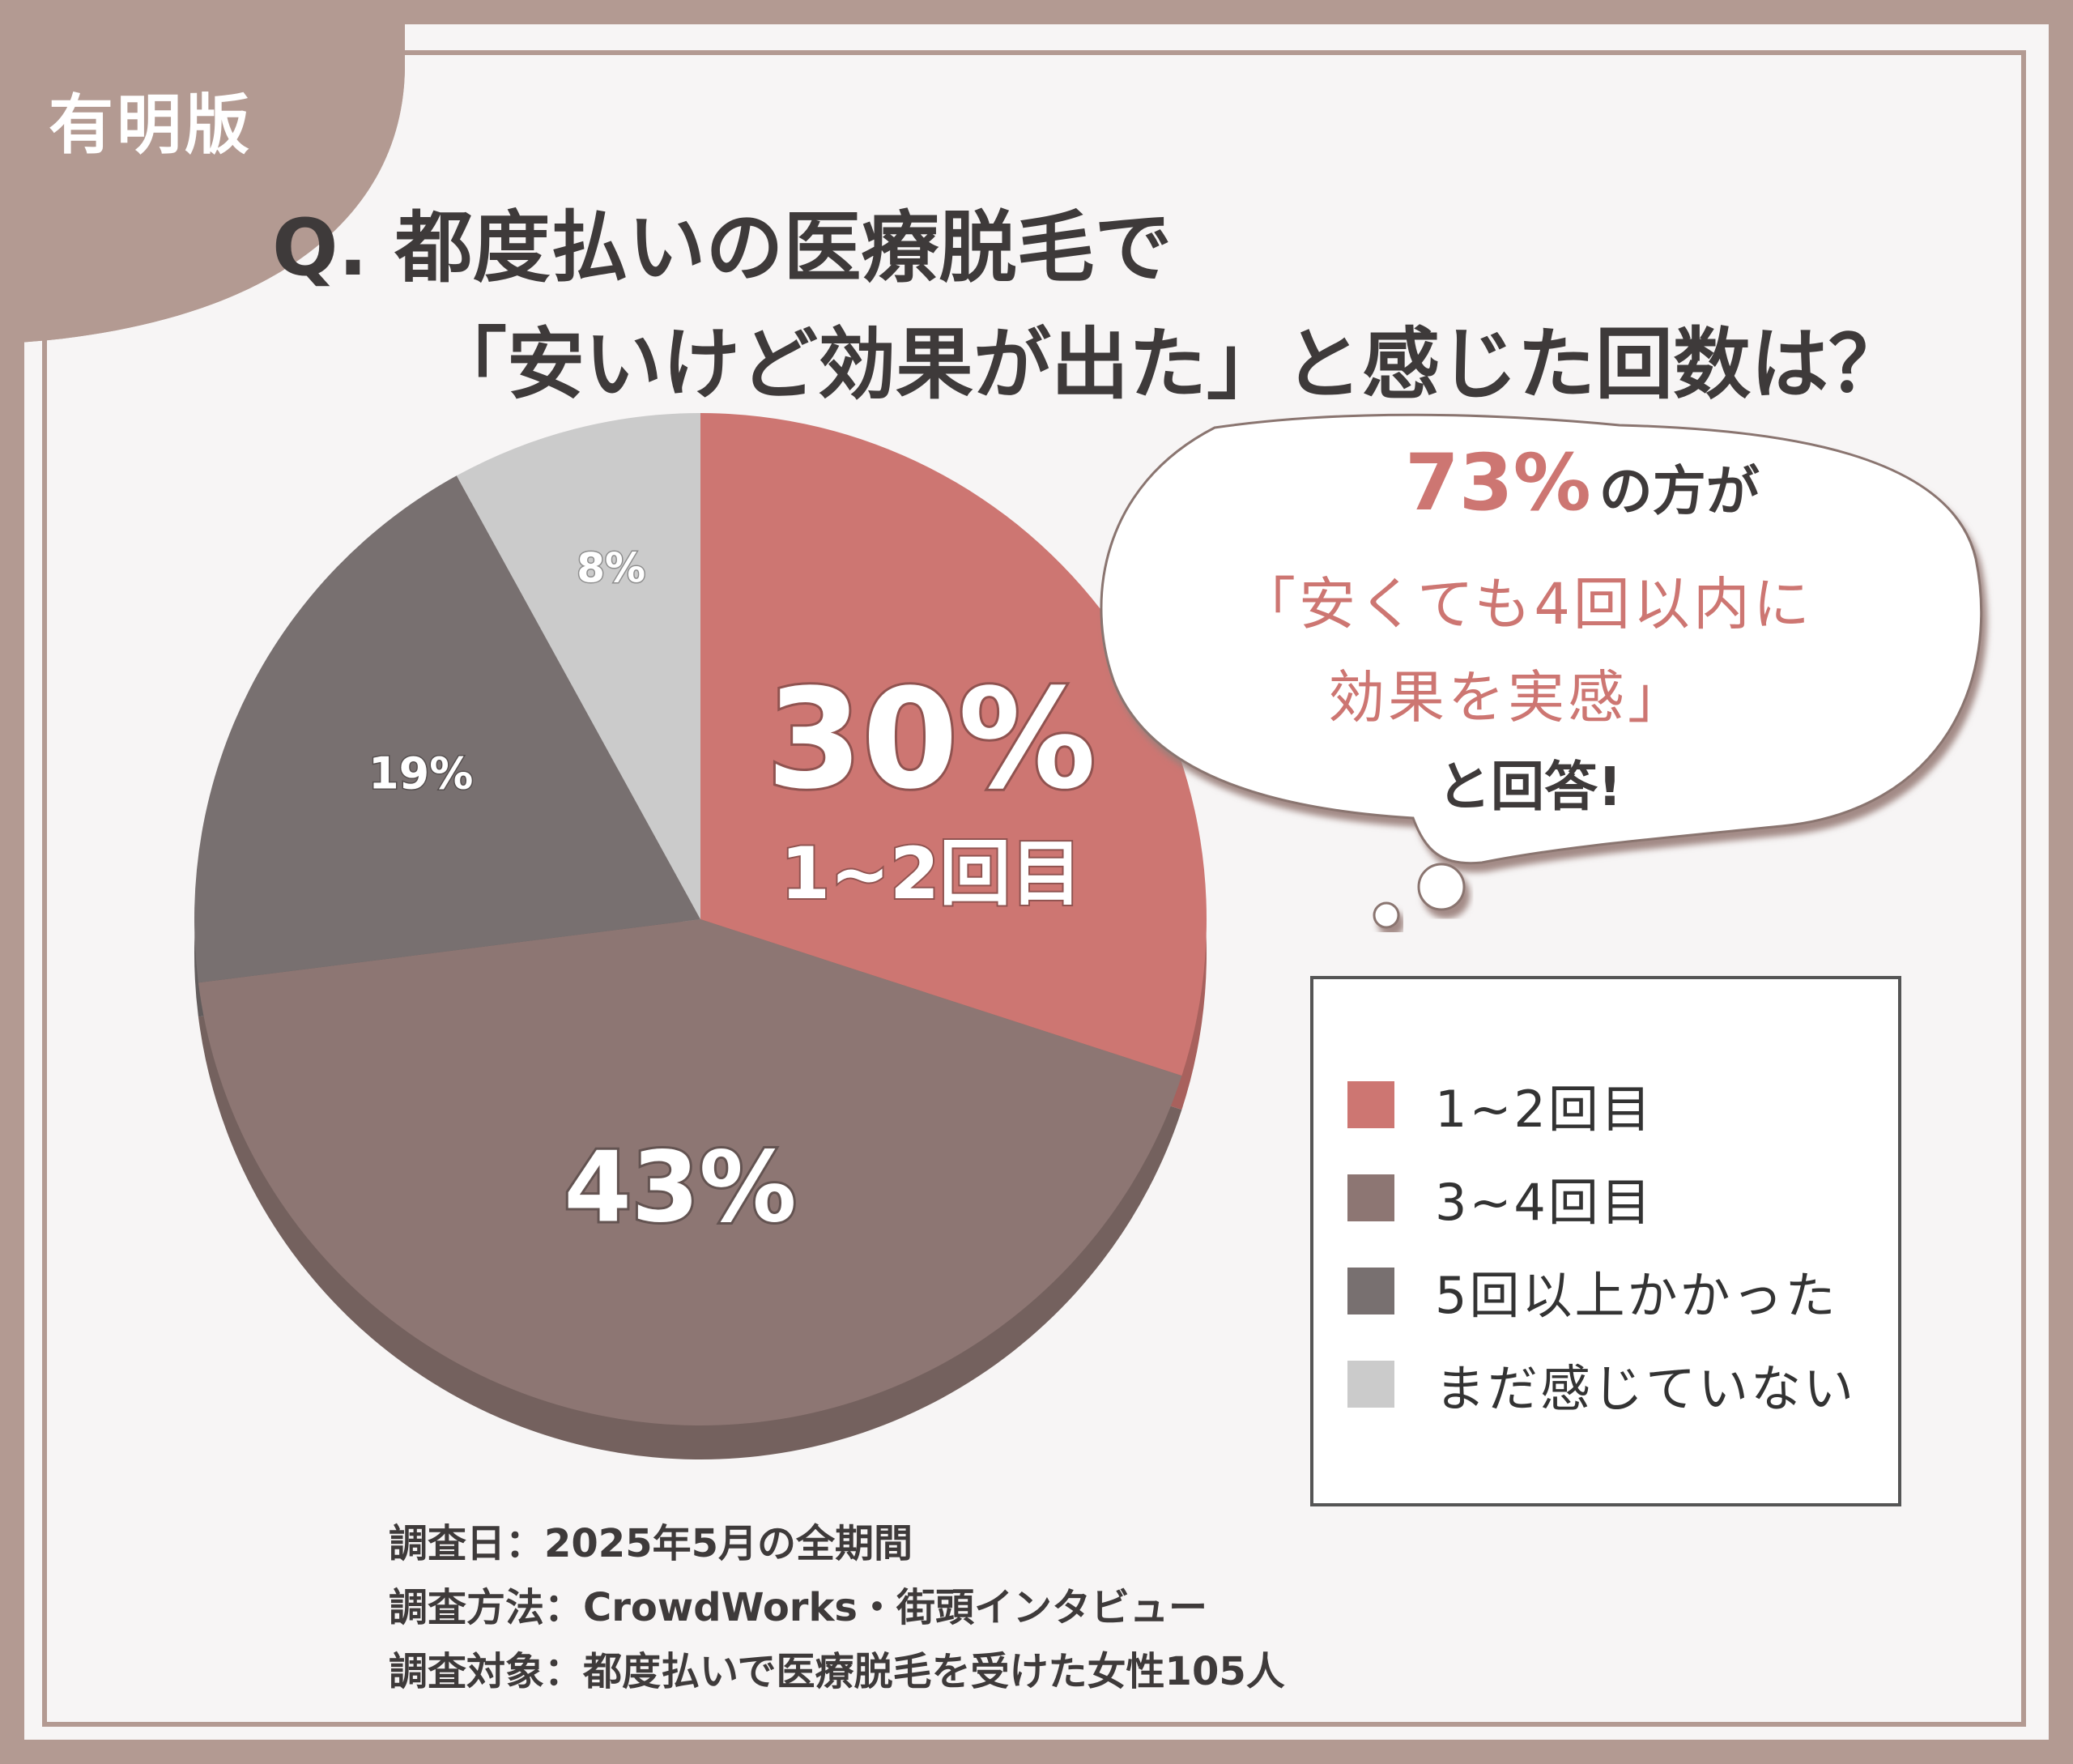 This screenshot has height=1764, width=2073. Describe the element at coordinates (837, 1671) in the screenshot. I see `survey-target: 調査対象：都度払いで医療脱毛を受けた女性105人` at that location.